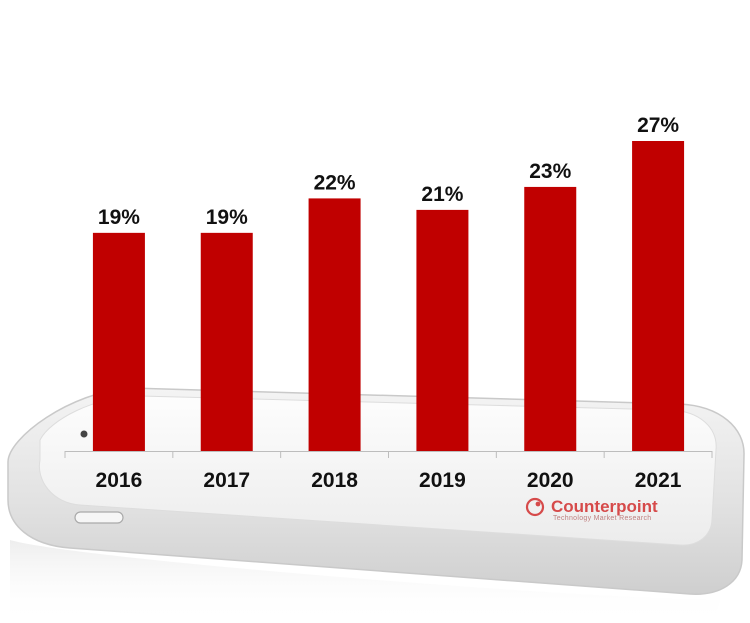  What do you see at coordinates (388, 454) in the screenshot?
I see `x-ticks` at bounding box center [388, 454].